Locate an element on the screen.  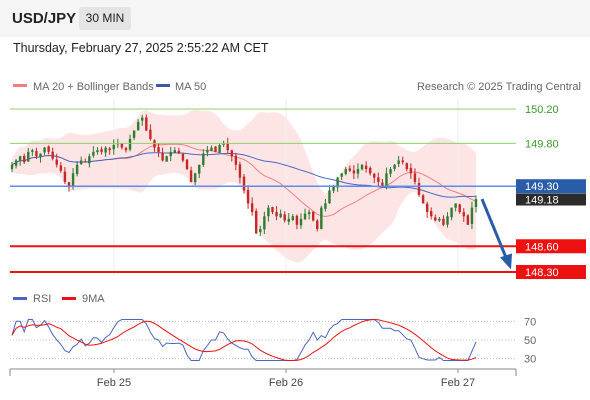
ma9-legend-swatch is located at coordinates (69, 298).